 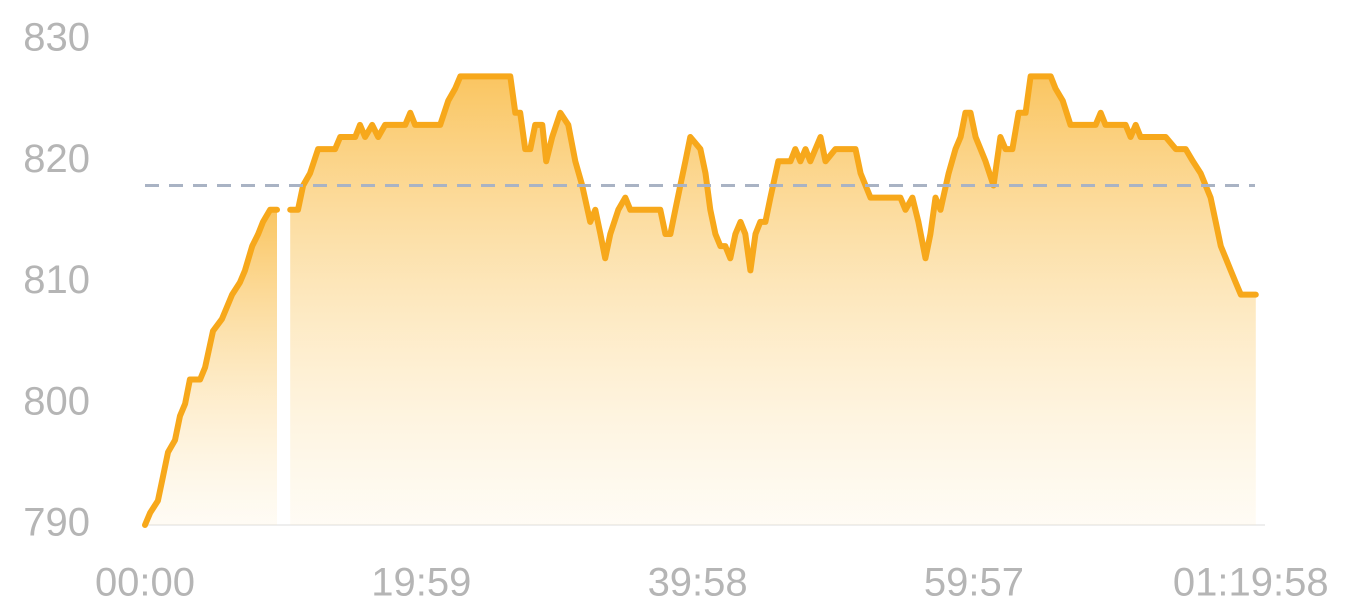 What do you see at coordinates (421, 583) in the screenshot?
I see `x-tick-label: 19:59` at bounding box center [421, 583].